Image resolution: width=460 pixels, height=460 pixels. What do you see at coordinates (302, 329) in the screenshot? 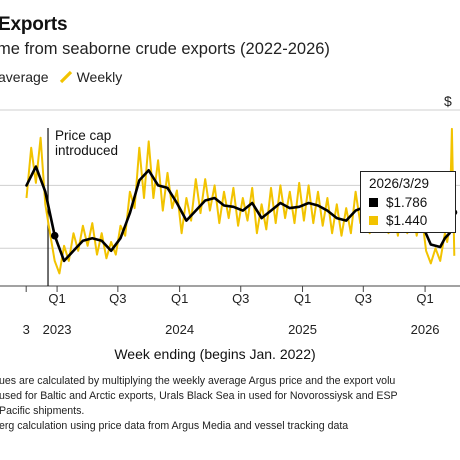
I see `x-year-label-5: 2025` at bounding box center [302, 329].